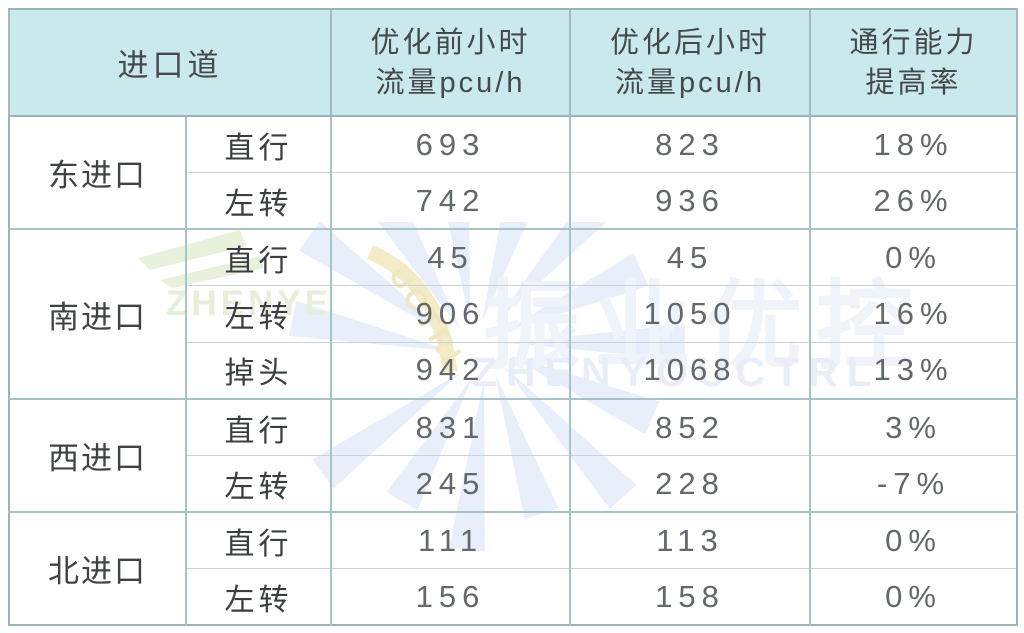  I want to click on after-flow-cell: 936, so click(690, 201).